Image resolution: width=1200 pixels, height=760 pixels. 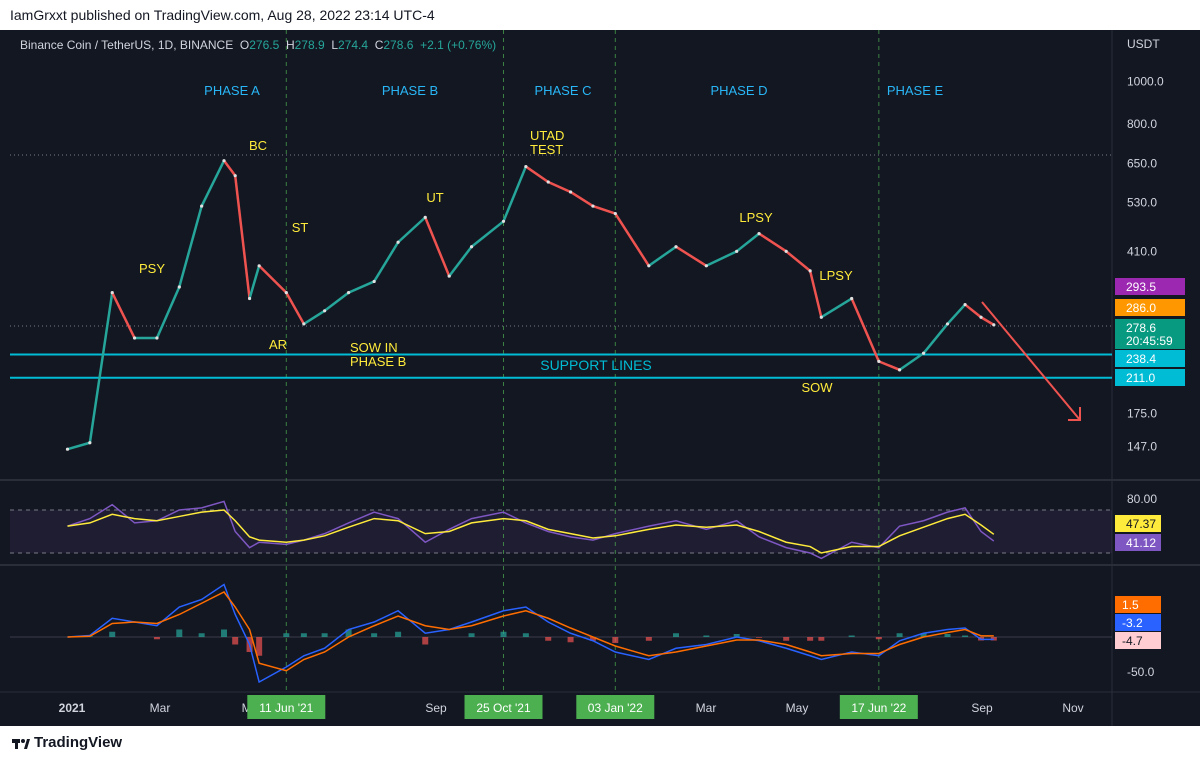 I want to click on time-highlight-label: 25 Oct '21, so click(x=503, y=708).